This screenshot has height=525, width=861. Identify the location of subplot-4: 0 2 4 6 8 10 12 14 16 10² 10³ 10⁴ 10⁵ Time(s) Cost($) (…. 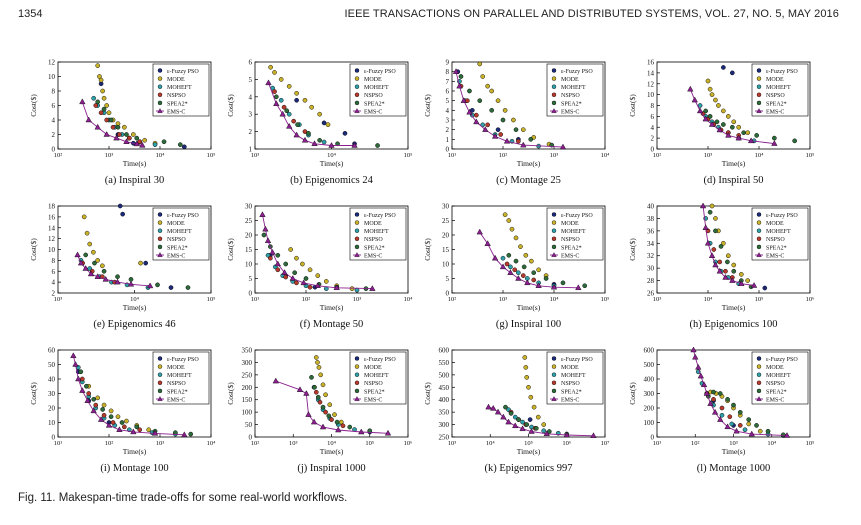
(721, 123).